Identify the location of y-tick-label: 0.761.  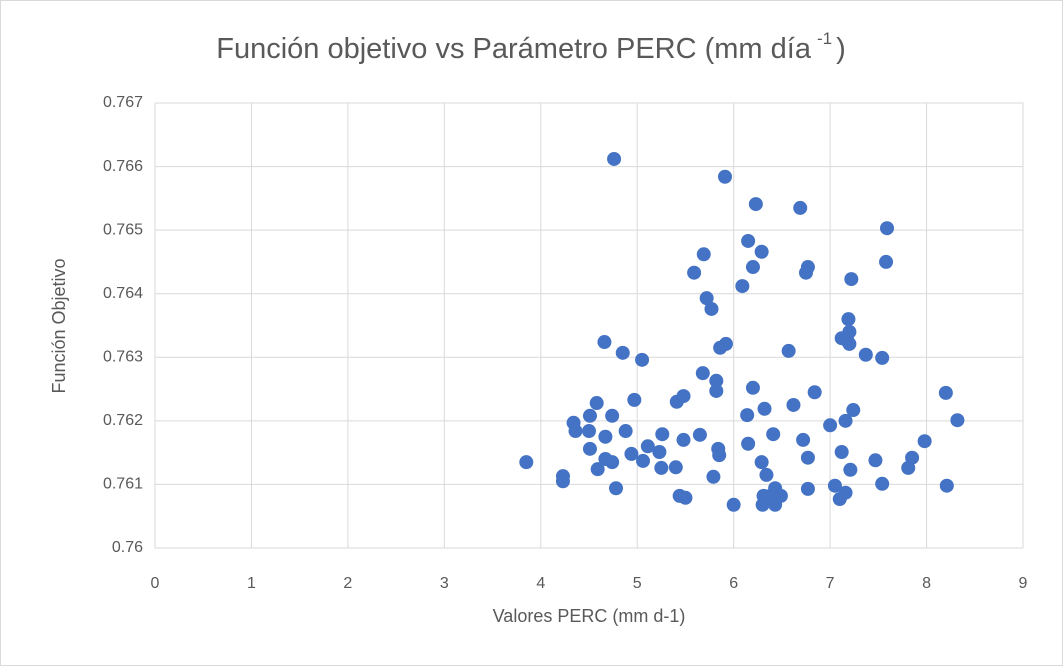
(123, 484).